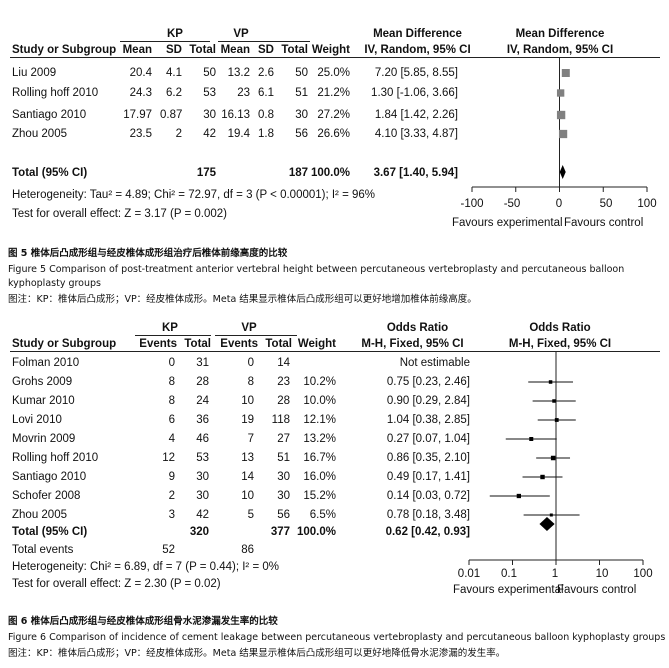 The width and height of the screenshot is (669, 668). I want to click on weight: 10.2%, so click(319, 382).